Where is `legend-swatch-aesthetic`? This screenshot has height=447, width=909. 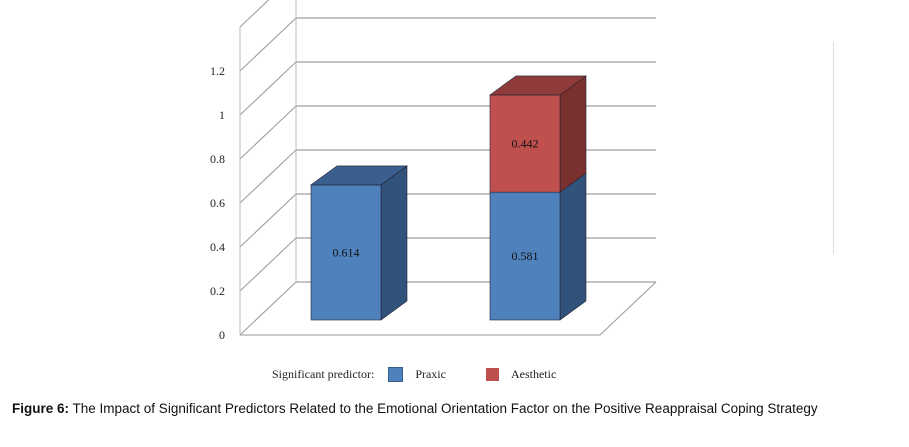 legend-swatch-aesthetic is located at coordinates (492, 374).